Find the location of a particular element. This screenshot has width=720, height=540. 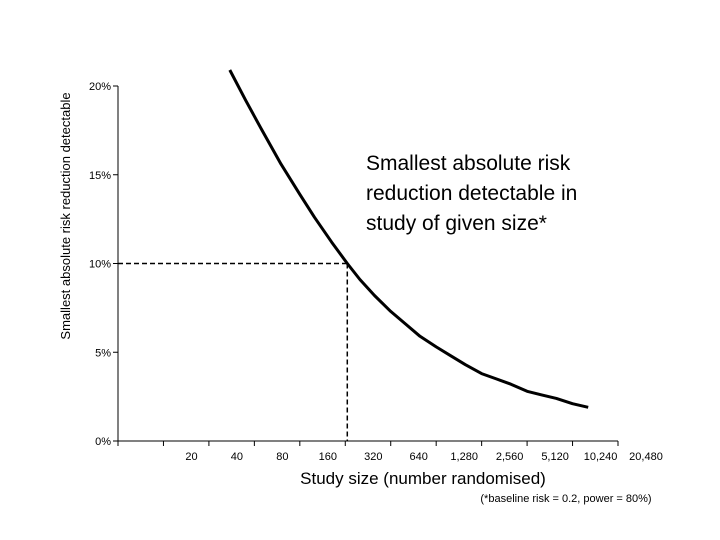

x-tick-label: 1,280 is located at coordinates (464, 457).